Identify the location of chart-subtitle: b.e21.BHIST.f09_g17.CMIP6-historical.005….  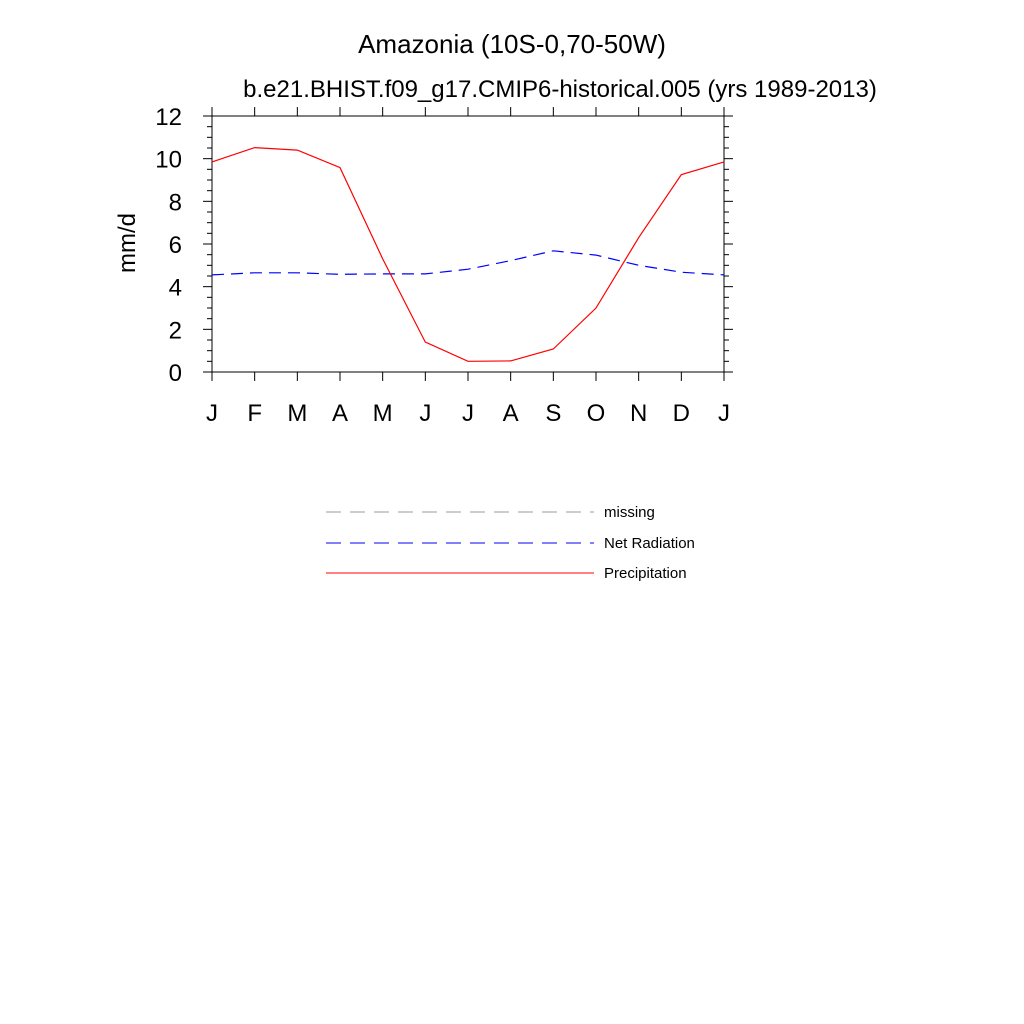
(560, 89).